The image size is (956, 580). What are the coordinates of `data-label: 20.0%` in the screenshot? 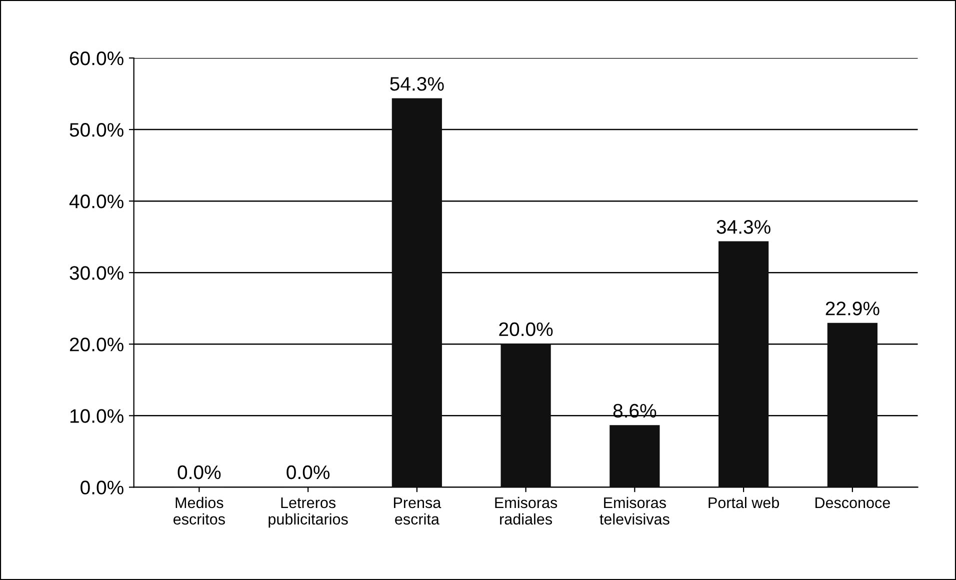 It's located at (526, 329).